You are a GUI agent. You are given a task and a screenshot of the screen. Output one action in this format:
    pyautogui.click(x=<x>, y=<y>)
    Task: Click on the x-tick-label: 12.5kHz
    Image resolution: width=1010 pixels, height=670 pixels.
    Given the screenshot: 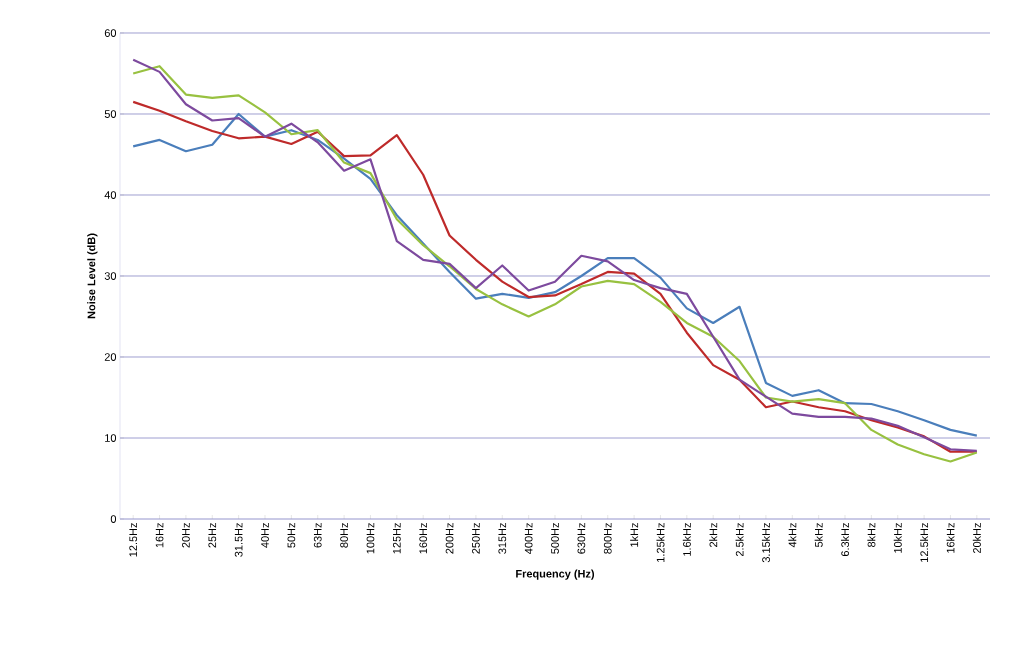 What is the action you would take?
    pyautogui.click(x=924, y=542)
    